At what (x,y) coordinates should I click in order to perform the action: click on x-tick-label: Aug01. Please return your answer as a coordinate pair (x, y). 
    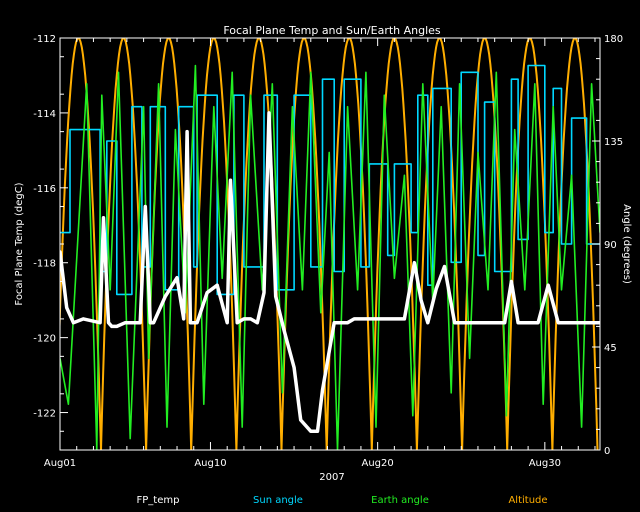
    Looking at the image, I should click on (60, 463).